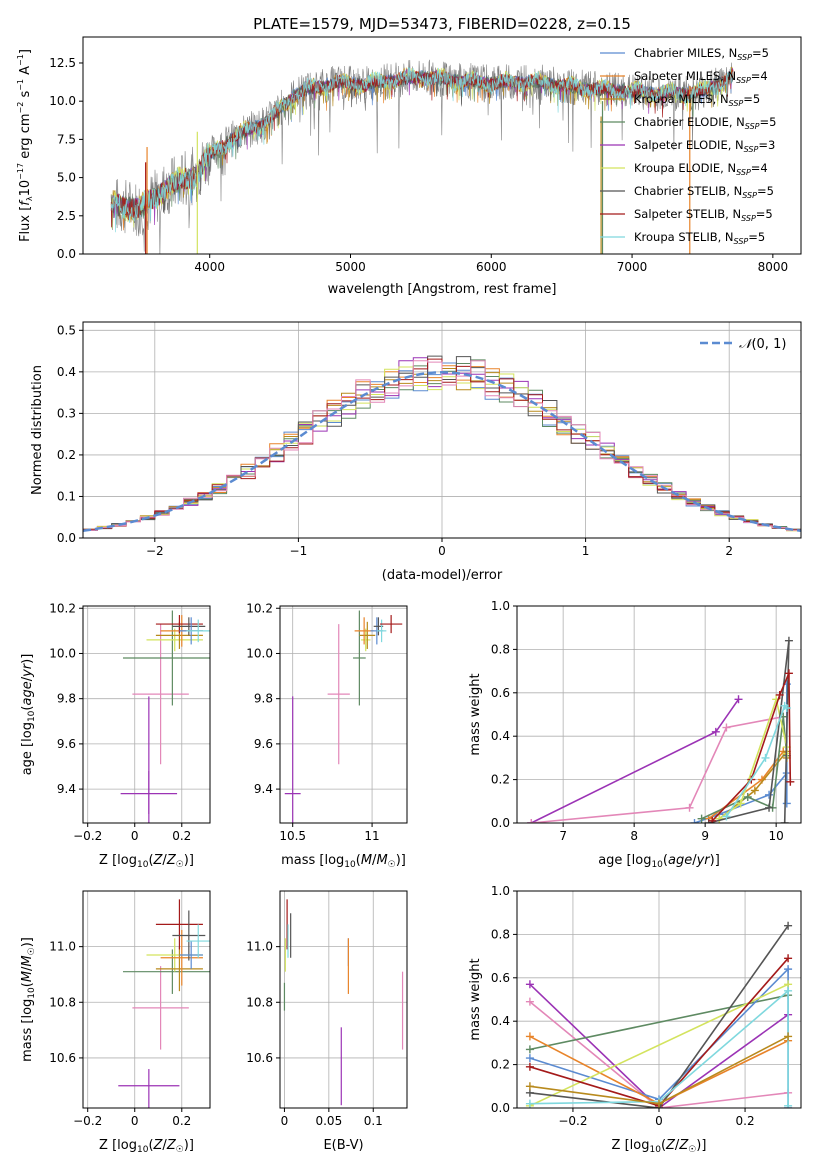  What do you see at coordinates (422, 150) in the screenshot?
I see `model-spectrum-line` at bounding box center [422, 150].